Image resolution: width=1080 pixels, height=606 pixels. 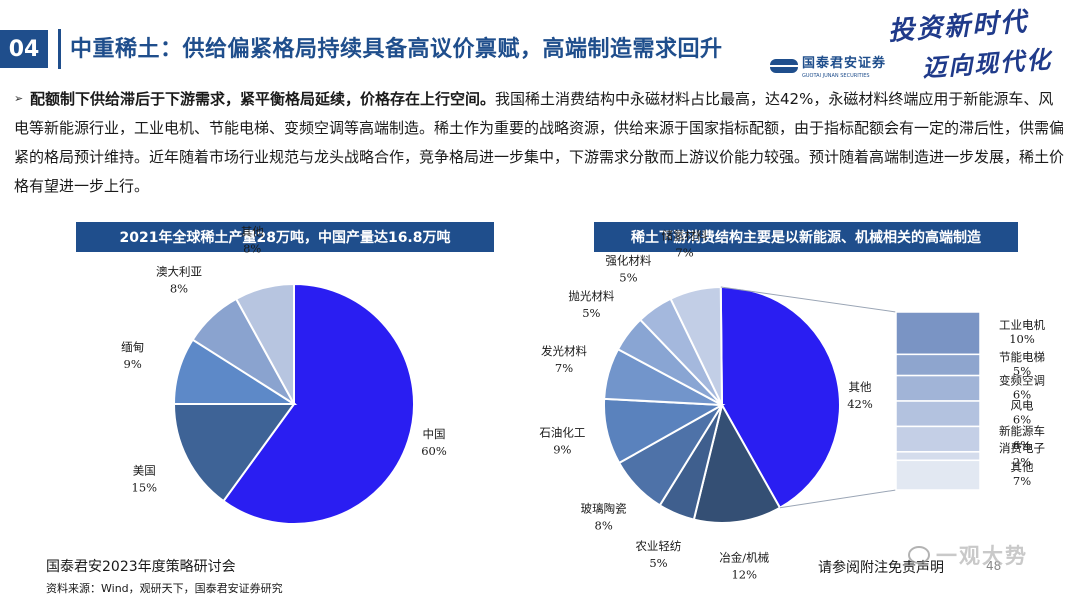 What do you see at coordinates (628, 260) in the screenshot?
I see `pie2-label-7: 强化材料` at bounding box center [628, 260].